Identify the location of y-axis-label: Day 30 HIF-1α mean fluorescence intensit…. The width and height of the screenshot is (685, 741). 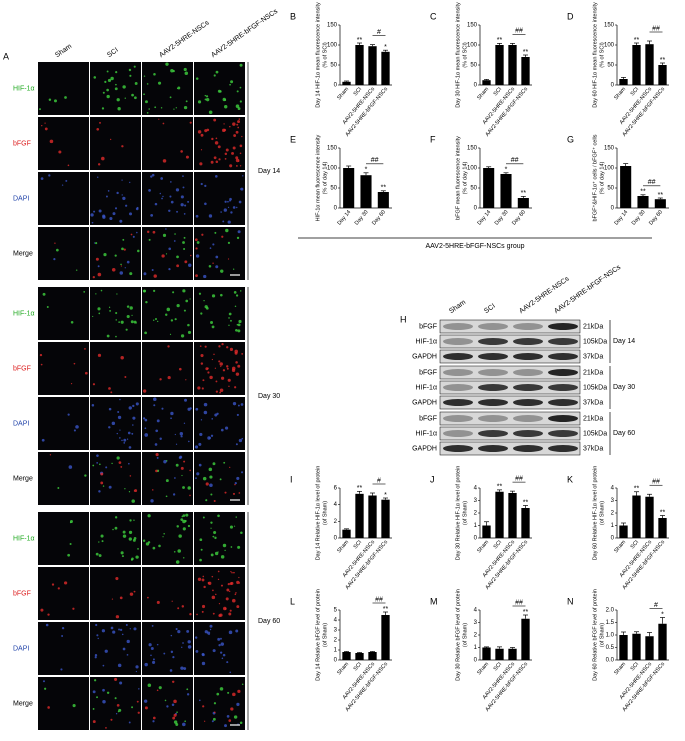
(458, 55).